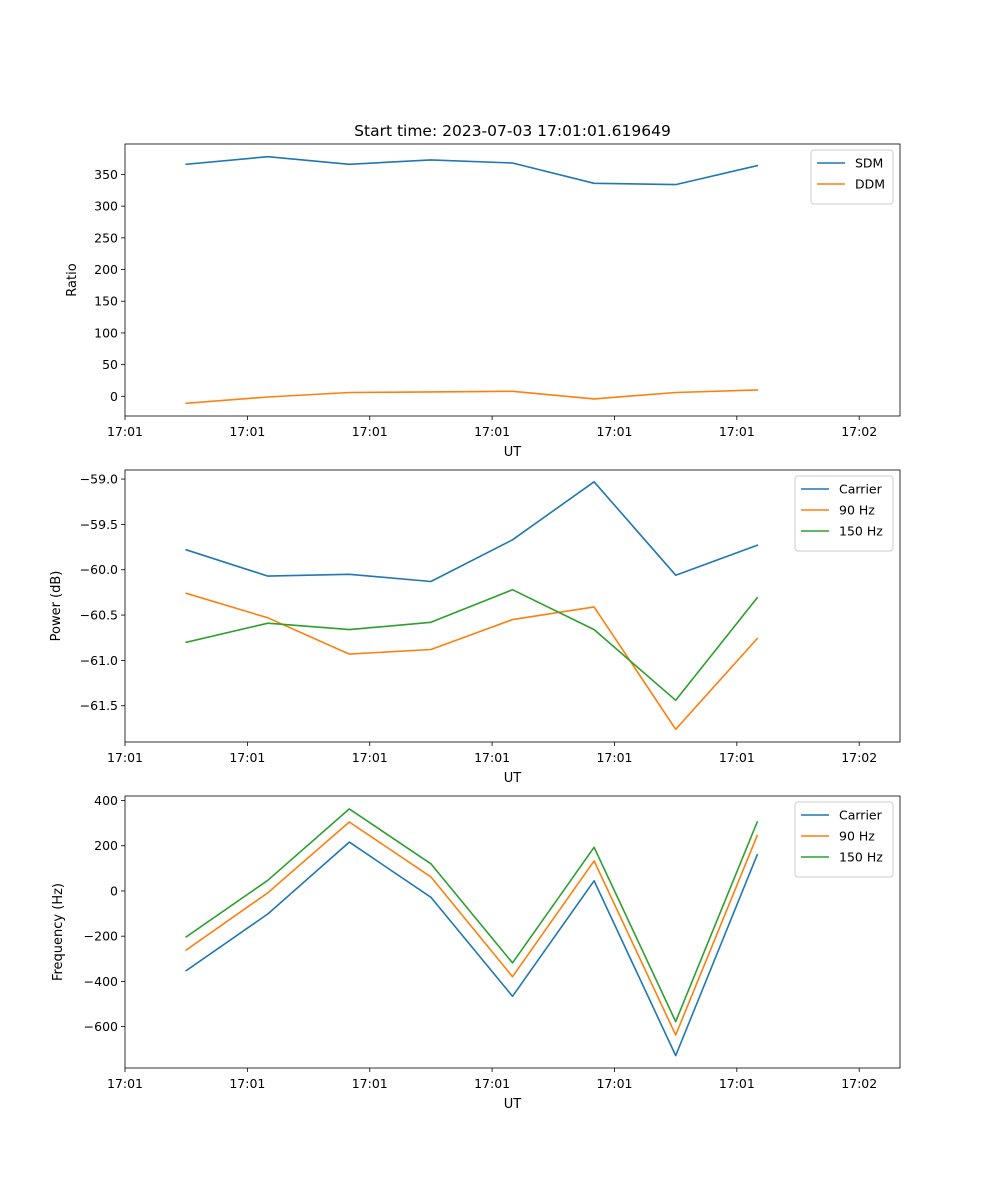 This screenshot has width=1000, height=1200. Describe the element at coordinates (101, 981) in the screenshot. I see `y-tick-label: −400` at that location.